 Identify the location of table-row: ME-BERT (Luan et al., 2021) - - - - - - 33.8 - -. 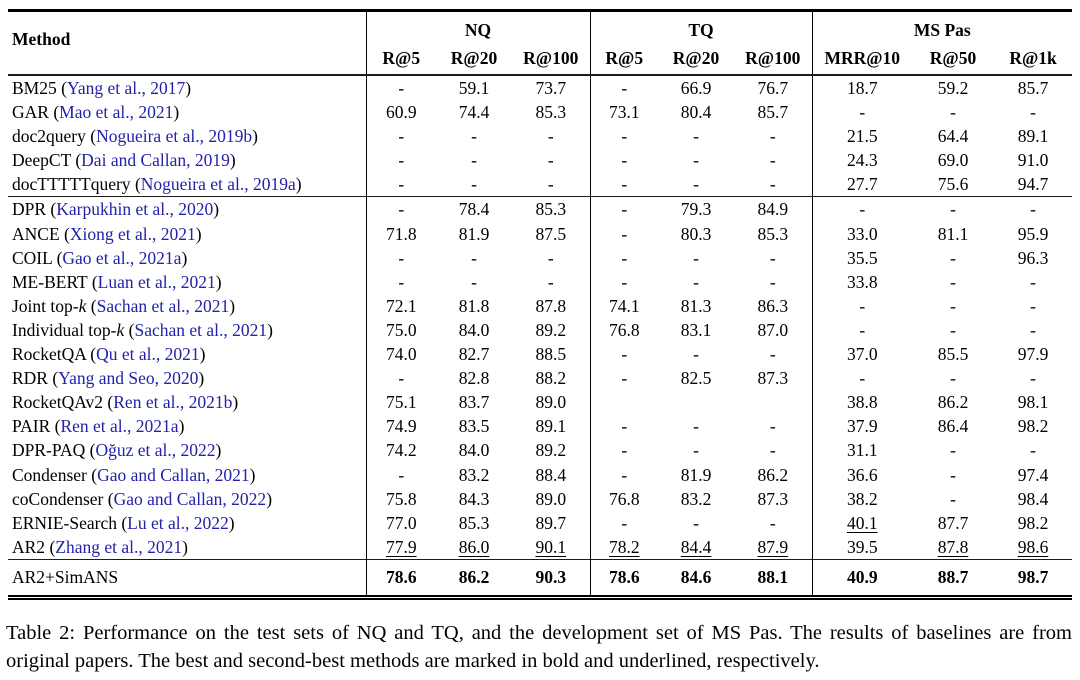
(540, 281).